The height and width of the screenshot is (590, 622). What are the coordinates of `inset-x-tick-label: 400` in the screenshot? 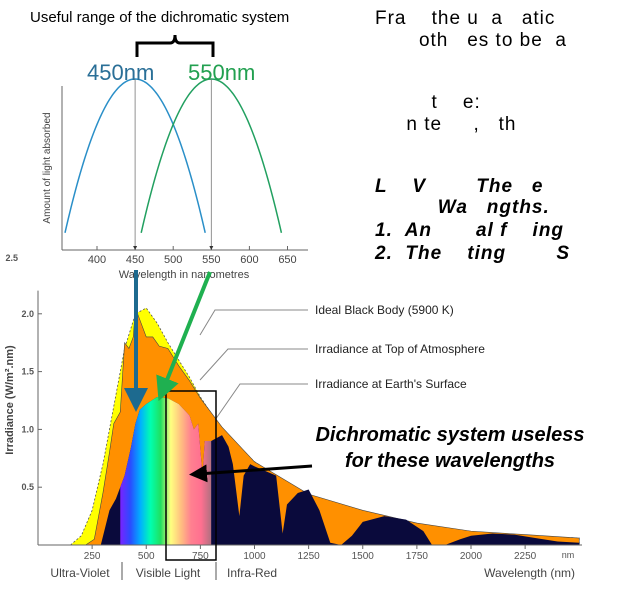 It's located at (97, 260).